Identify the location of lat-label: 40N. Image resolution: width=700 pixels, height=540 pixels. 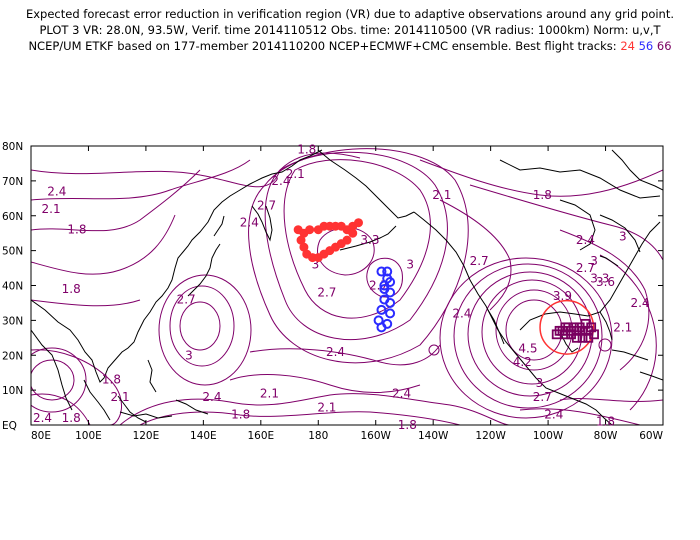
(12, 287).